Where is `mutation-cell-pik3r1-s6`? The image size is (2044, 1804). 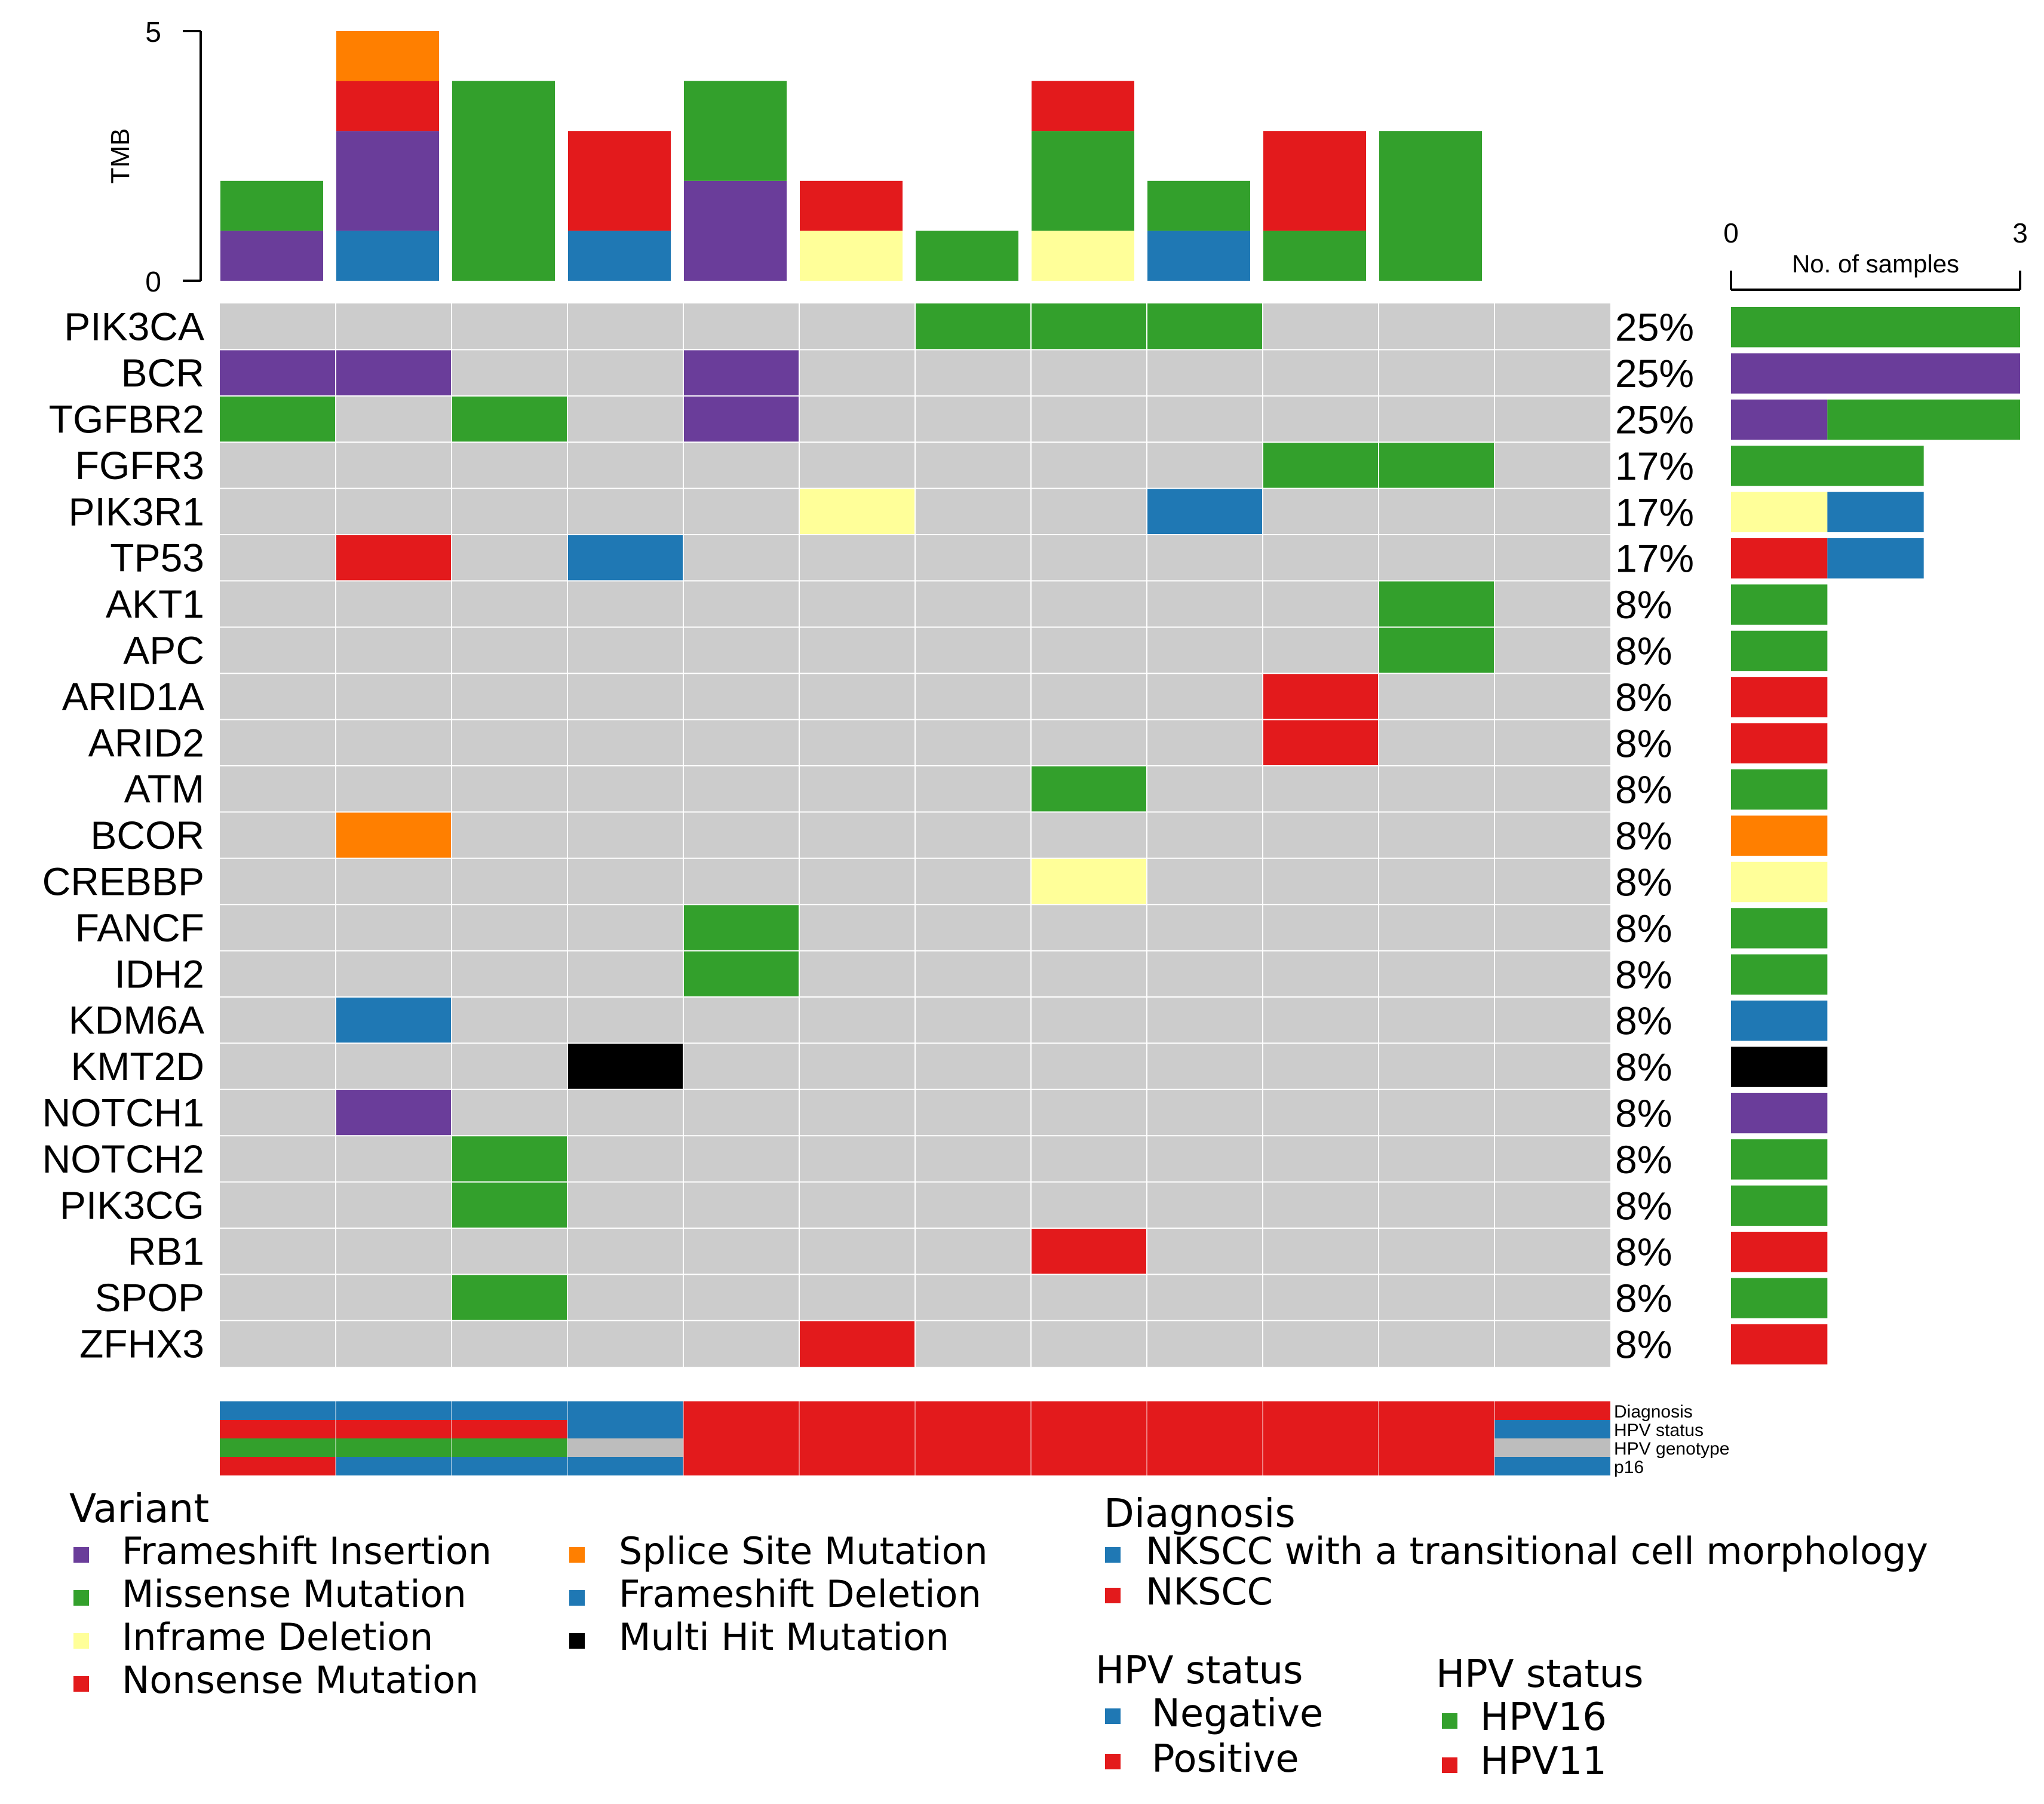 mutation-cell-pik3r1-s6 is located at coordinates (857, 511).